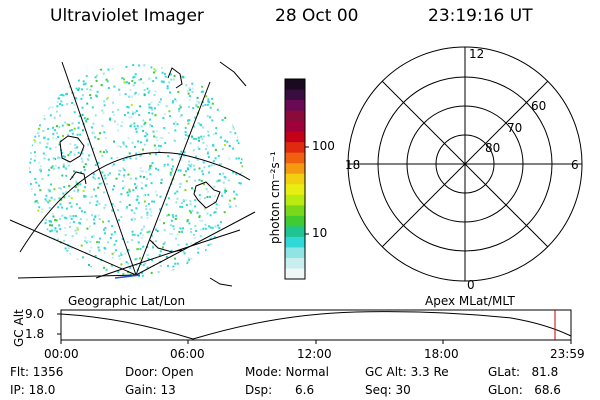 This screenshot has width=600, height=400. I want to click on mlt-label-12: 12, so click(476, 54).